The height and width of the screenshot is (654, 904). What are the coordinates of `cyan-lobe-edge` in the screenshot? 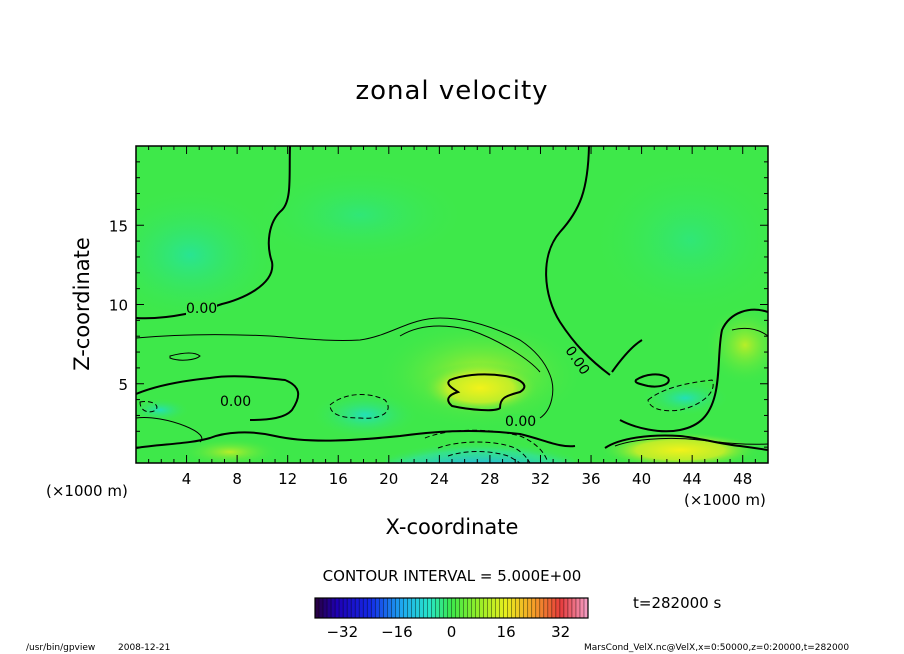 It's located at (163, 410).